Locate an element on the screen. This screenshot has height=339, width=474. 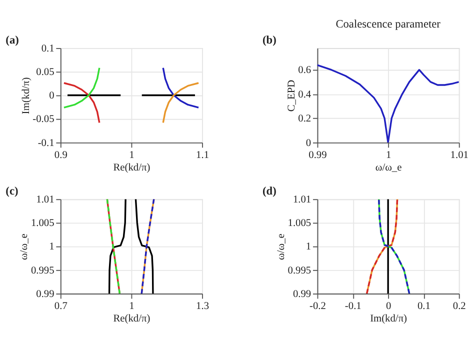
x-tick-label: -0.1 is located at coordinates (353, 306).